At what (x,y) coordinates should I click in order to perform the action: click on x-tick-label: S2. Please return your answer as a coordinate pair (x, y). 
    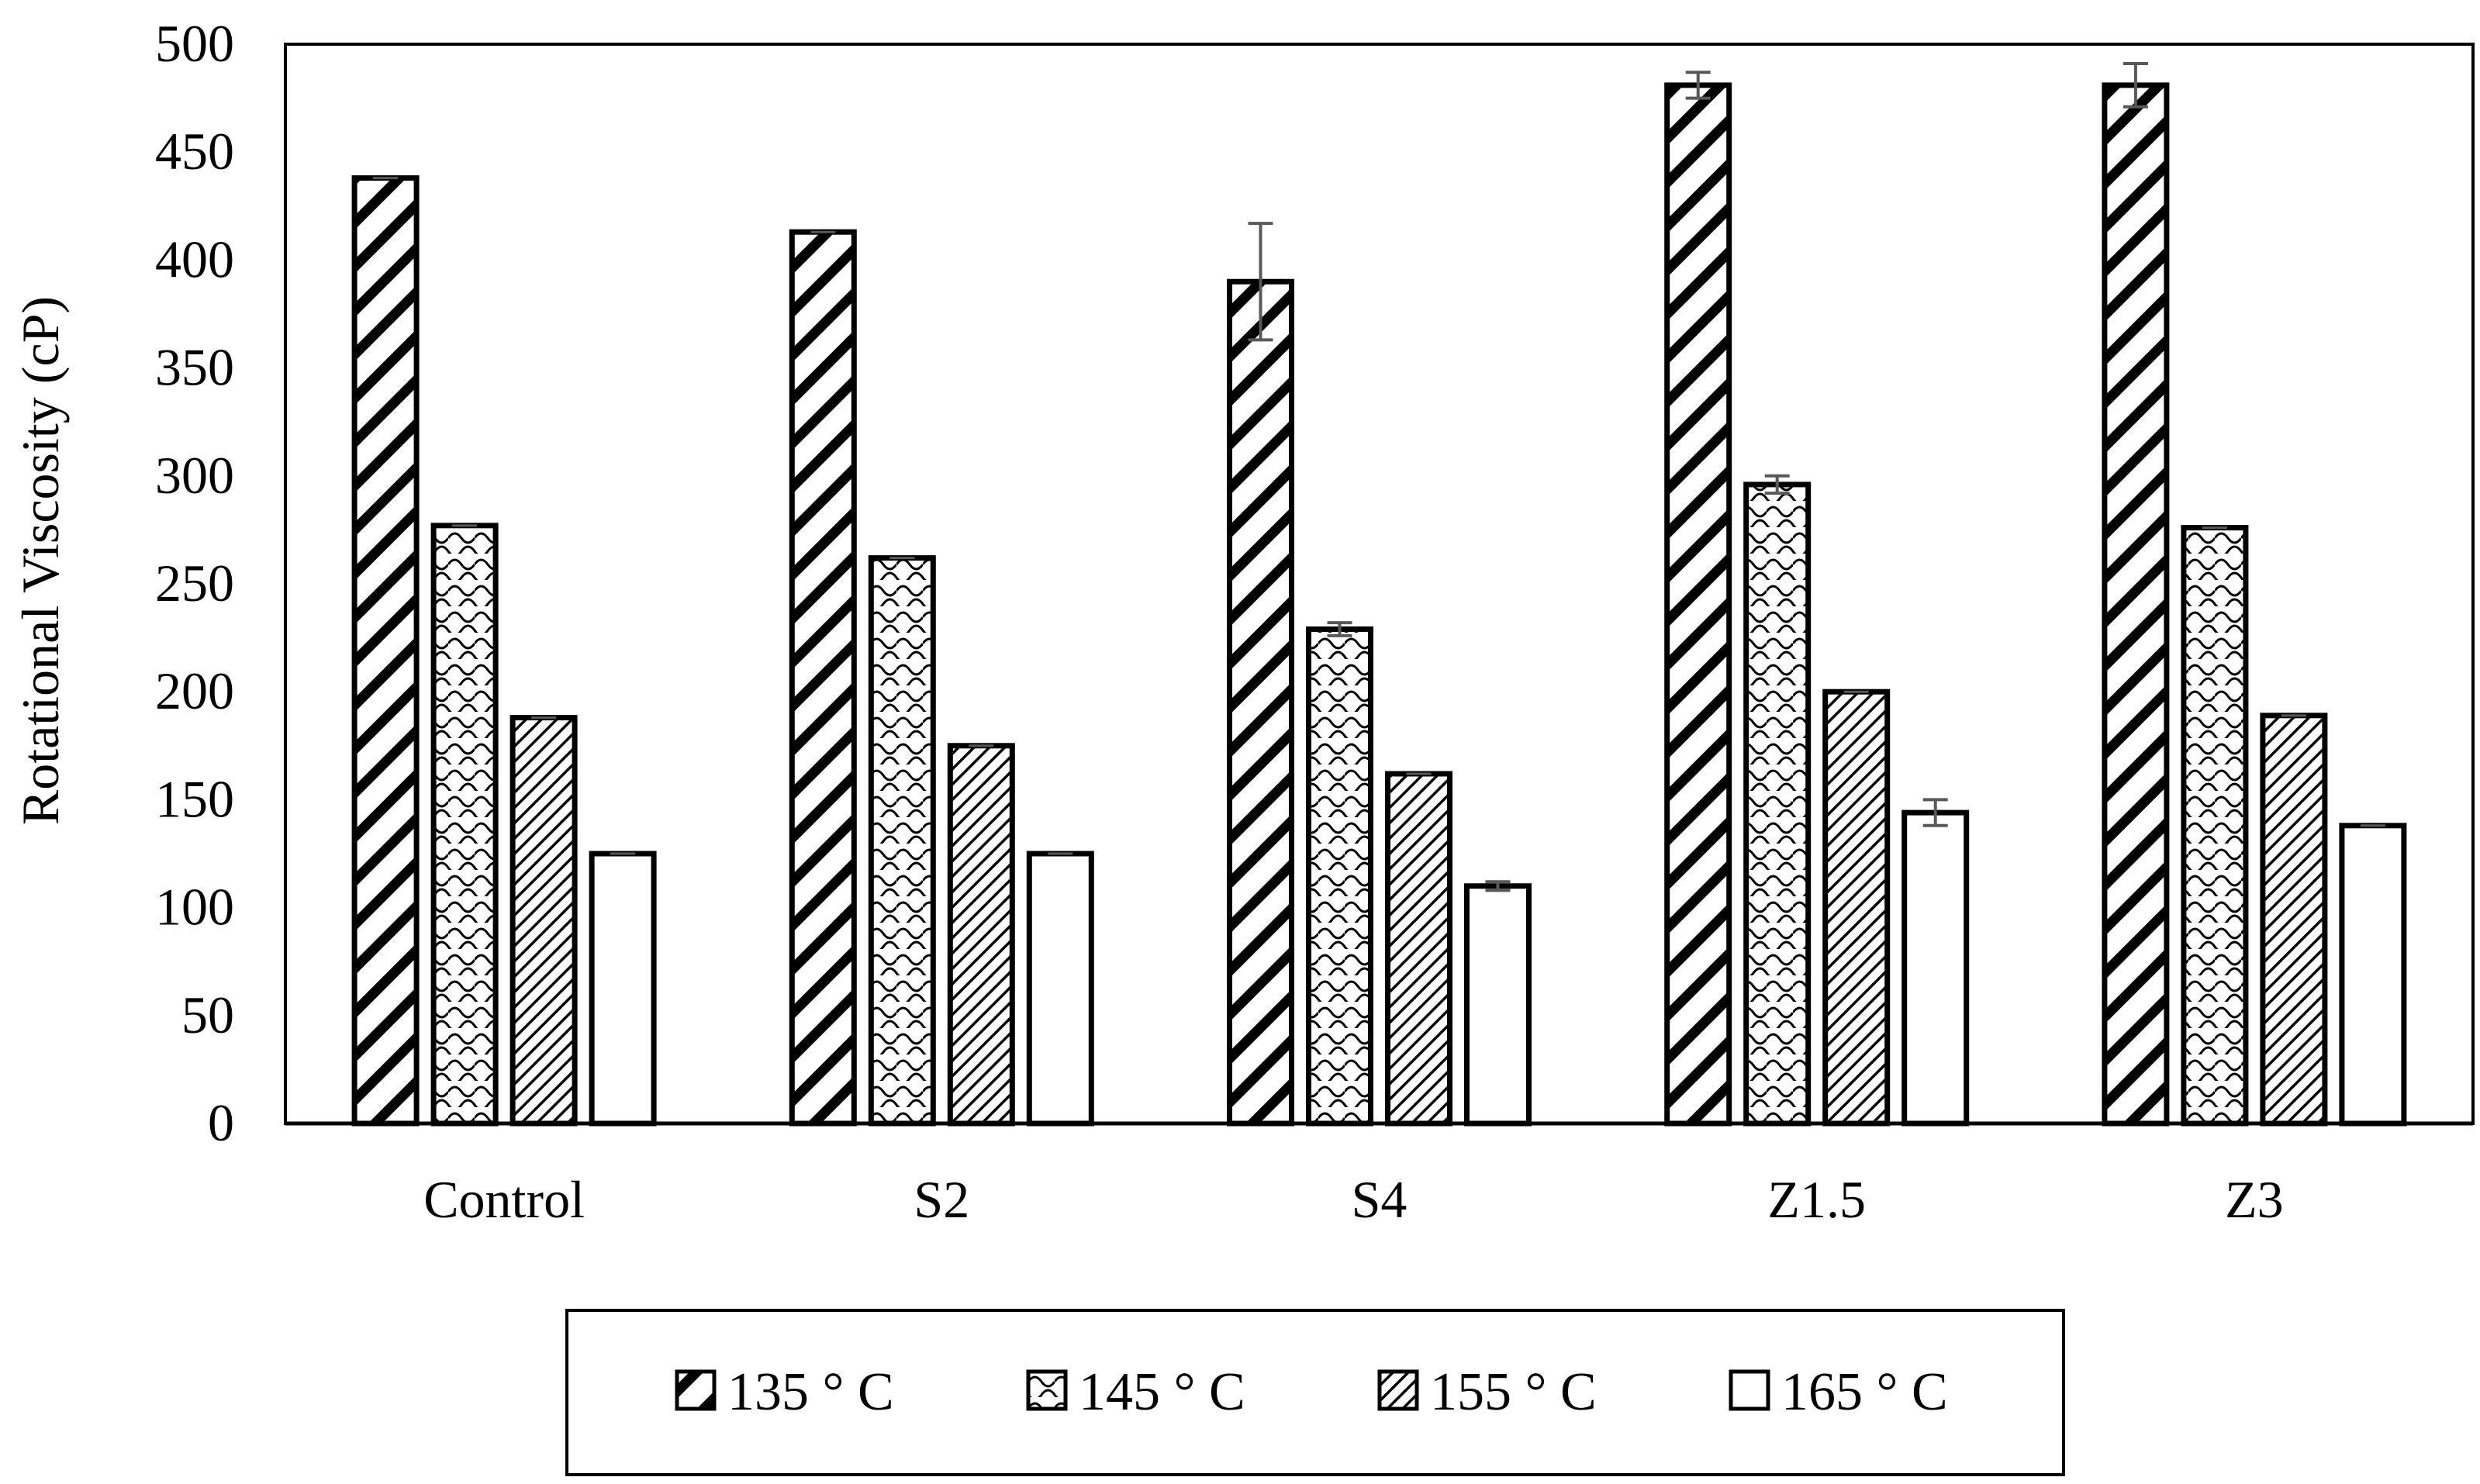
    Looking at the image, I should click on (942, 1199).